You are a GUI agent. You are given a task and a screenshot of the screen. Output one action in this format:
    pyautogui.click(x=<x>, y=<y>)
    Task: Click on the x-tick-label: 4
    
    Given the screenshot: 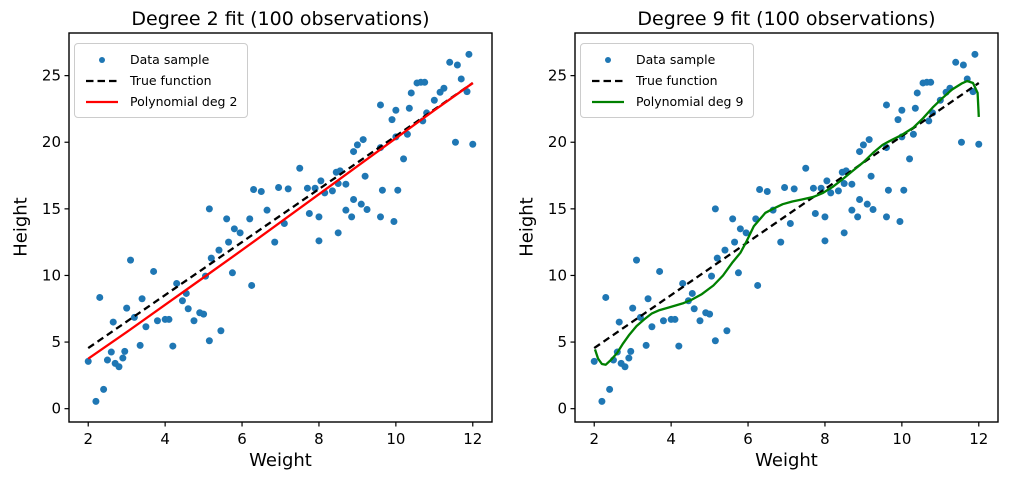 What is the action you would take?
    pyautogui.click(x=671, y=439)
    